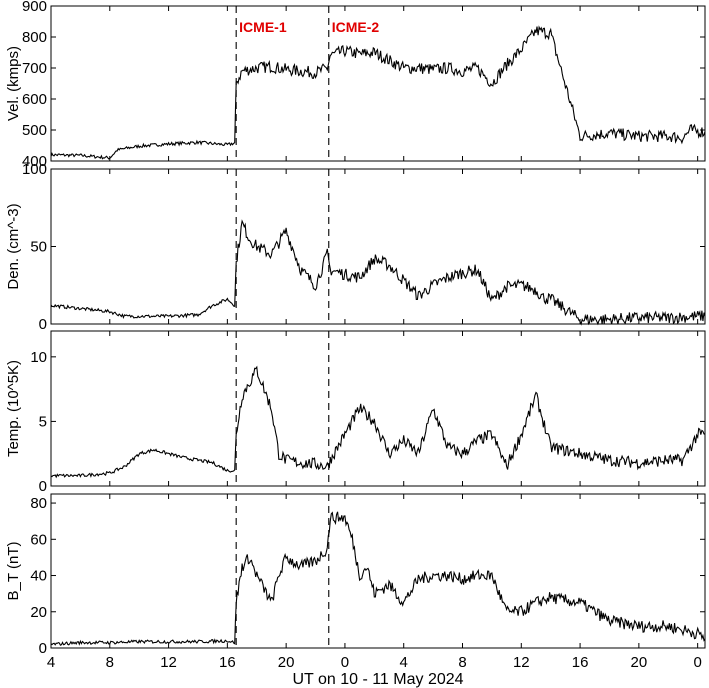  Describe the element at coordinates (34, 68) in the screenshot. I see `y-tick-label: 700` at that location.